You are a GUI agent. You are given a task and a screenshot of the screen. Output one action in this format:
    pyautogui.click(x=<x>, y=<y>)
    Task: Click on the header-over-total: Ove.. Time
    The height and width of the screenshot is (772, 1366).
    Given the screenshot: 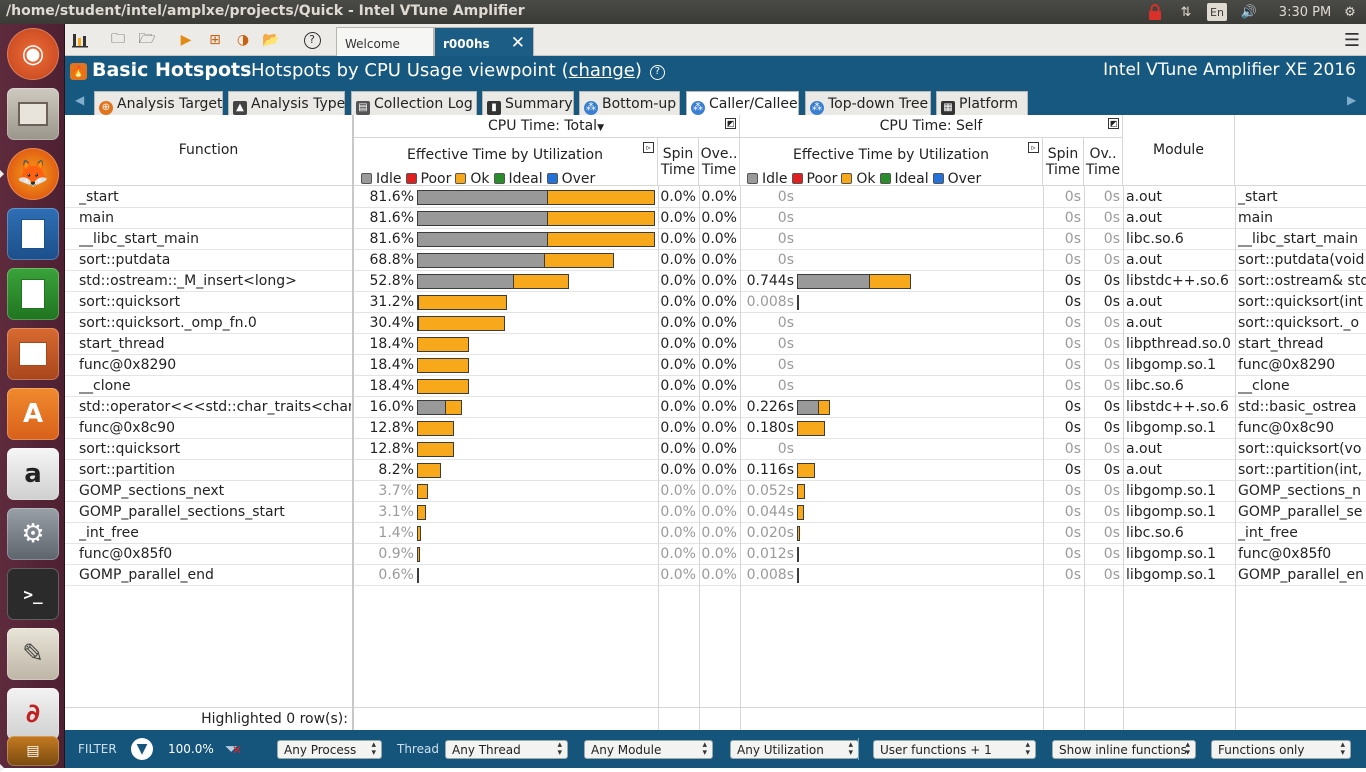 What is the action you would take?
    pyautogui.click(x=719, y=162)
    